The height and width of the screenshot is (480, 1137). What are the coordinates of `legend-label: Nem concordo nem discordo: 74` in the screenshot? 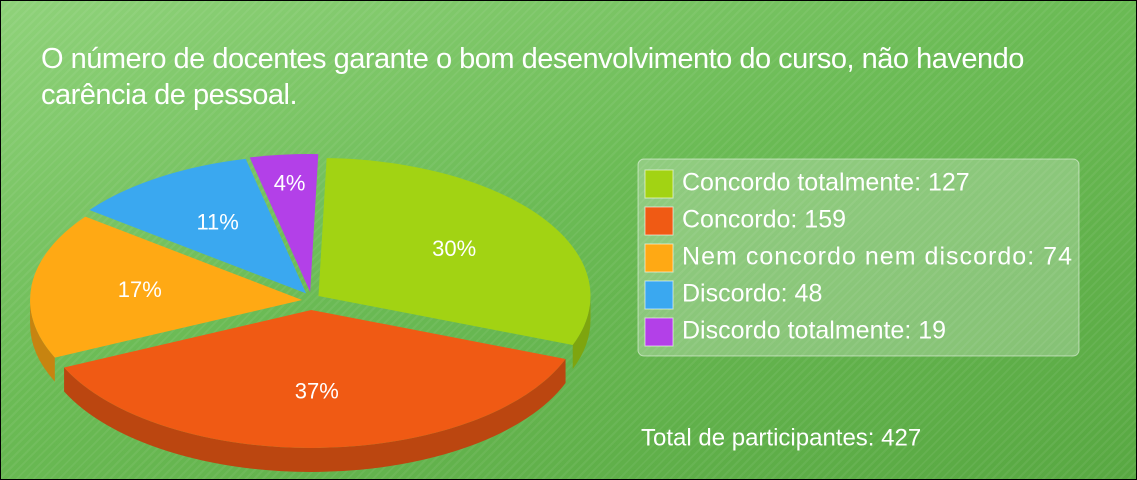 It's located at (877, 257).